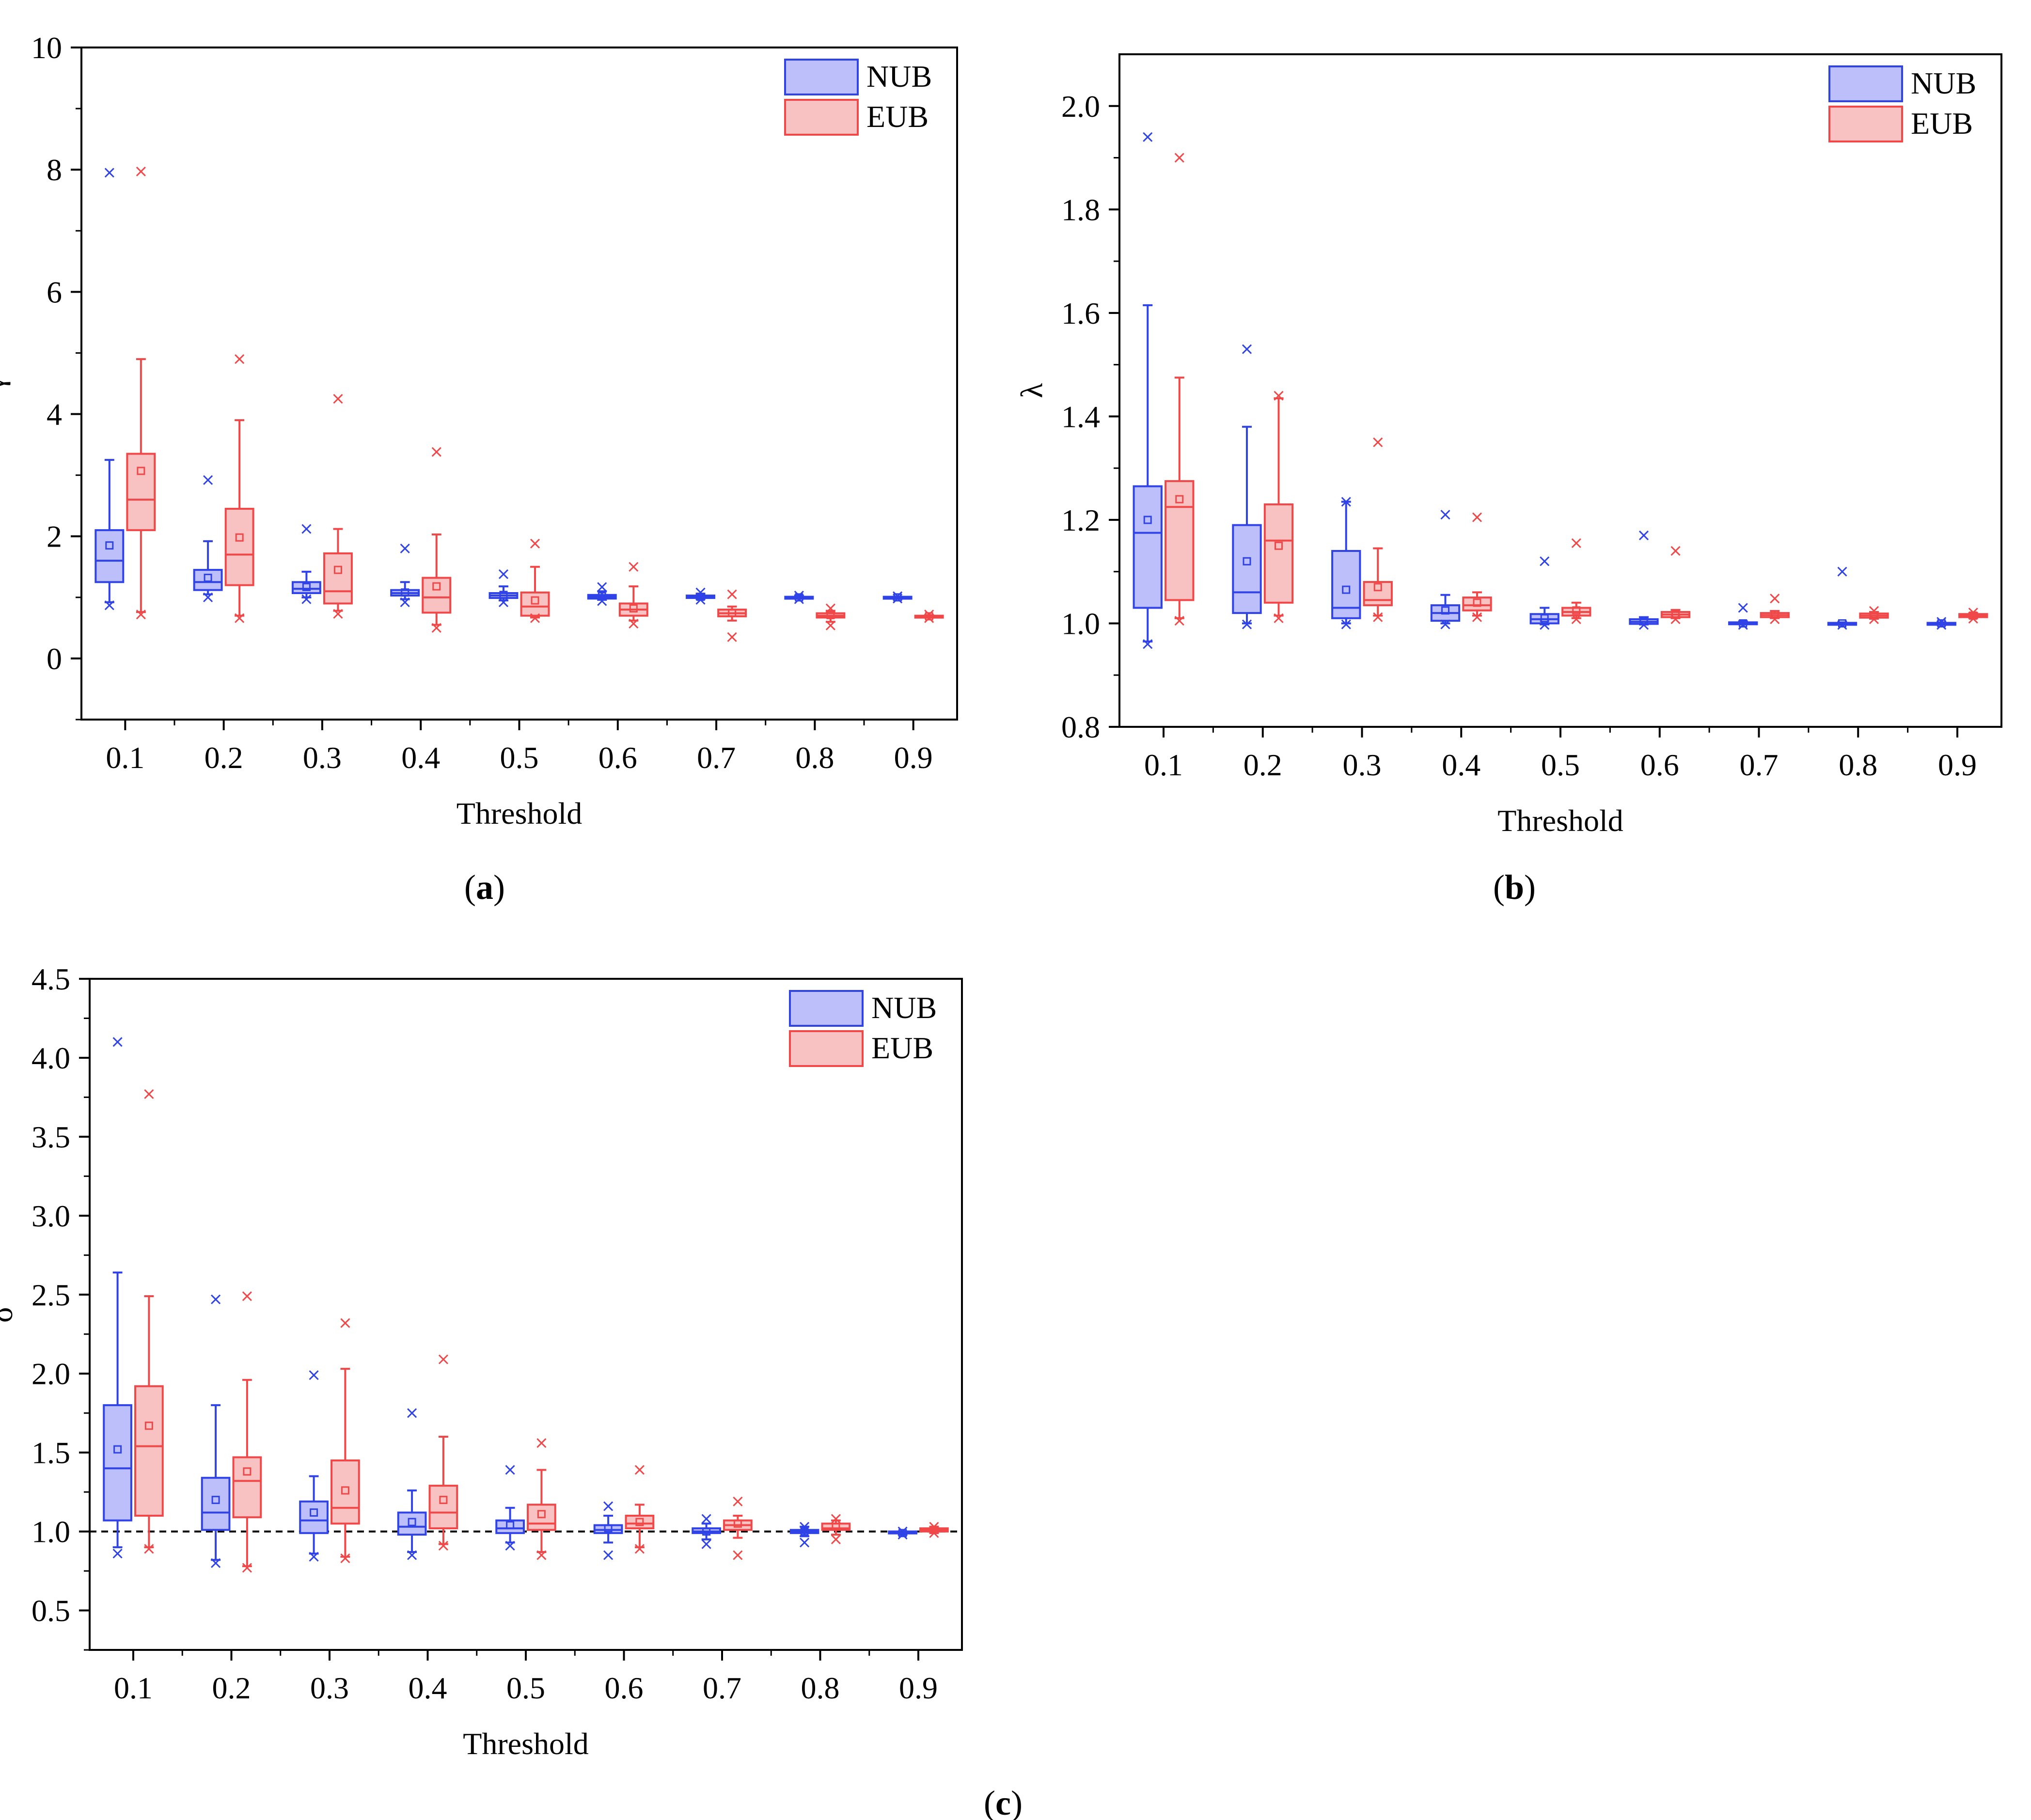  I want to click on x-tick-label: 0.4, so click(428, 1688).